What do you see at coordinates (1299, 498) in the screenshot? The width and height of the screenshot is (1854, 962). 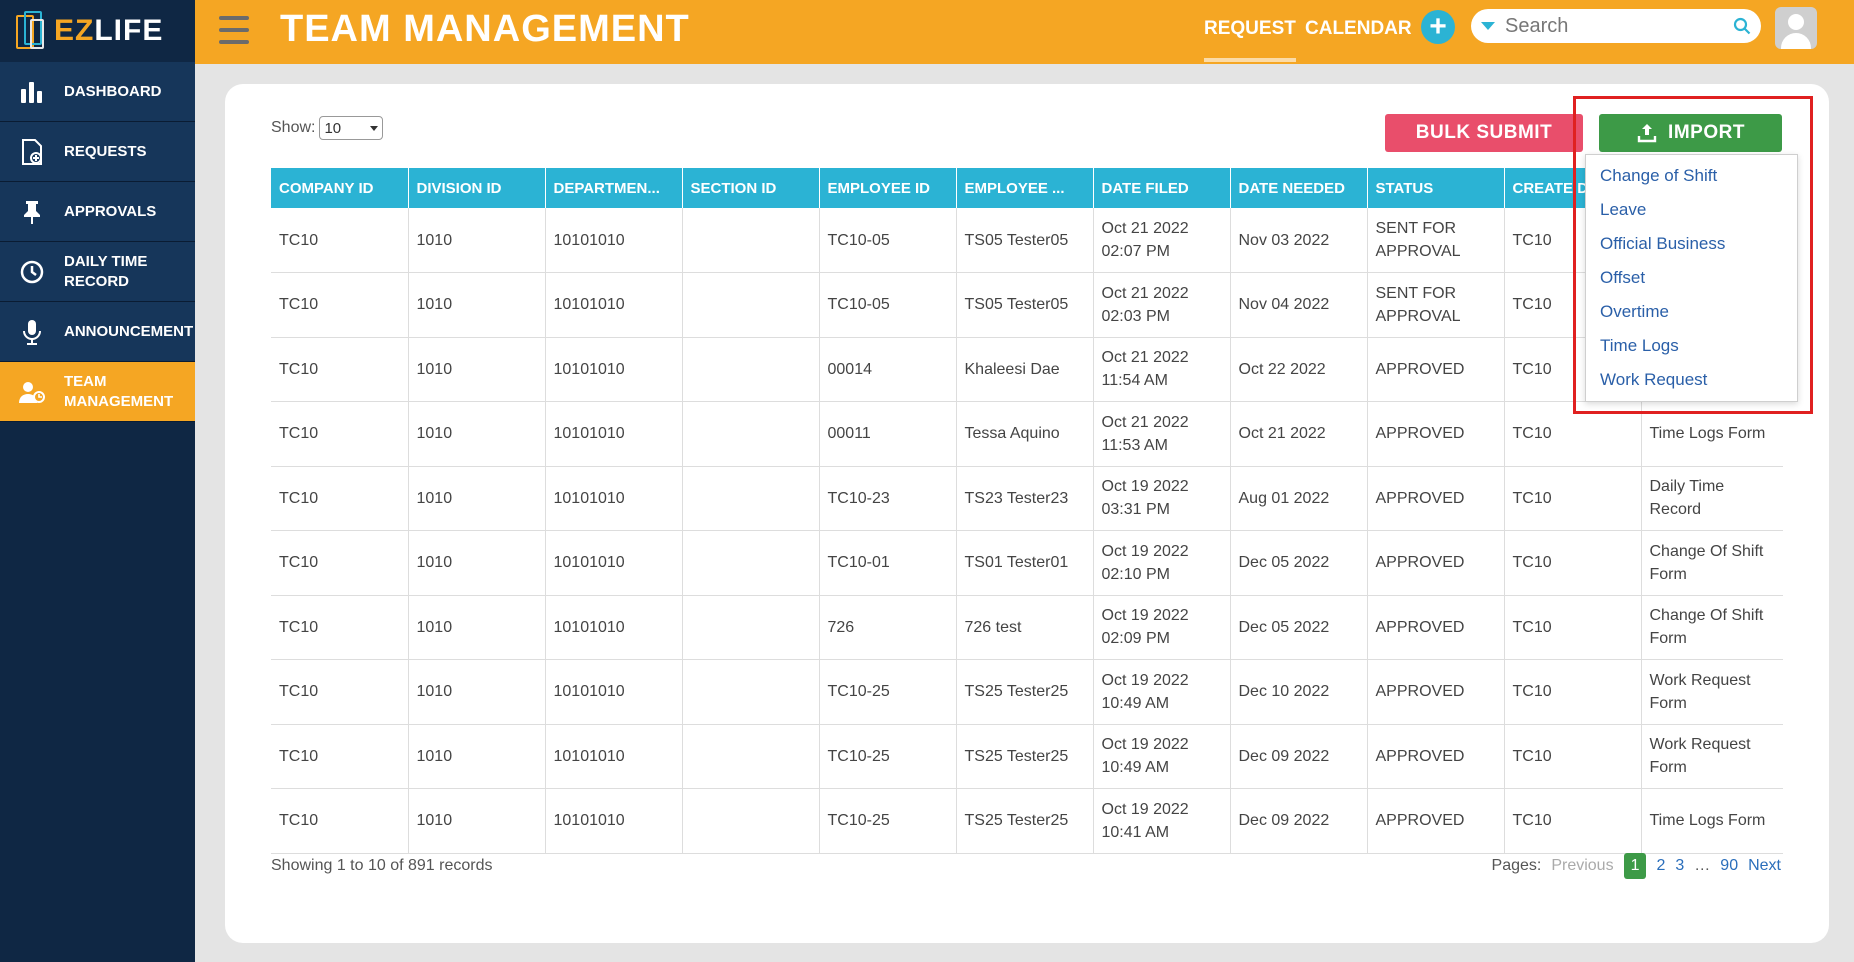 I see `table-cell: Aug 01 2022` at bounding box center [1299, 498].